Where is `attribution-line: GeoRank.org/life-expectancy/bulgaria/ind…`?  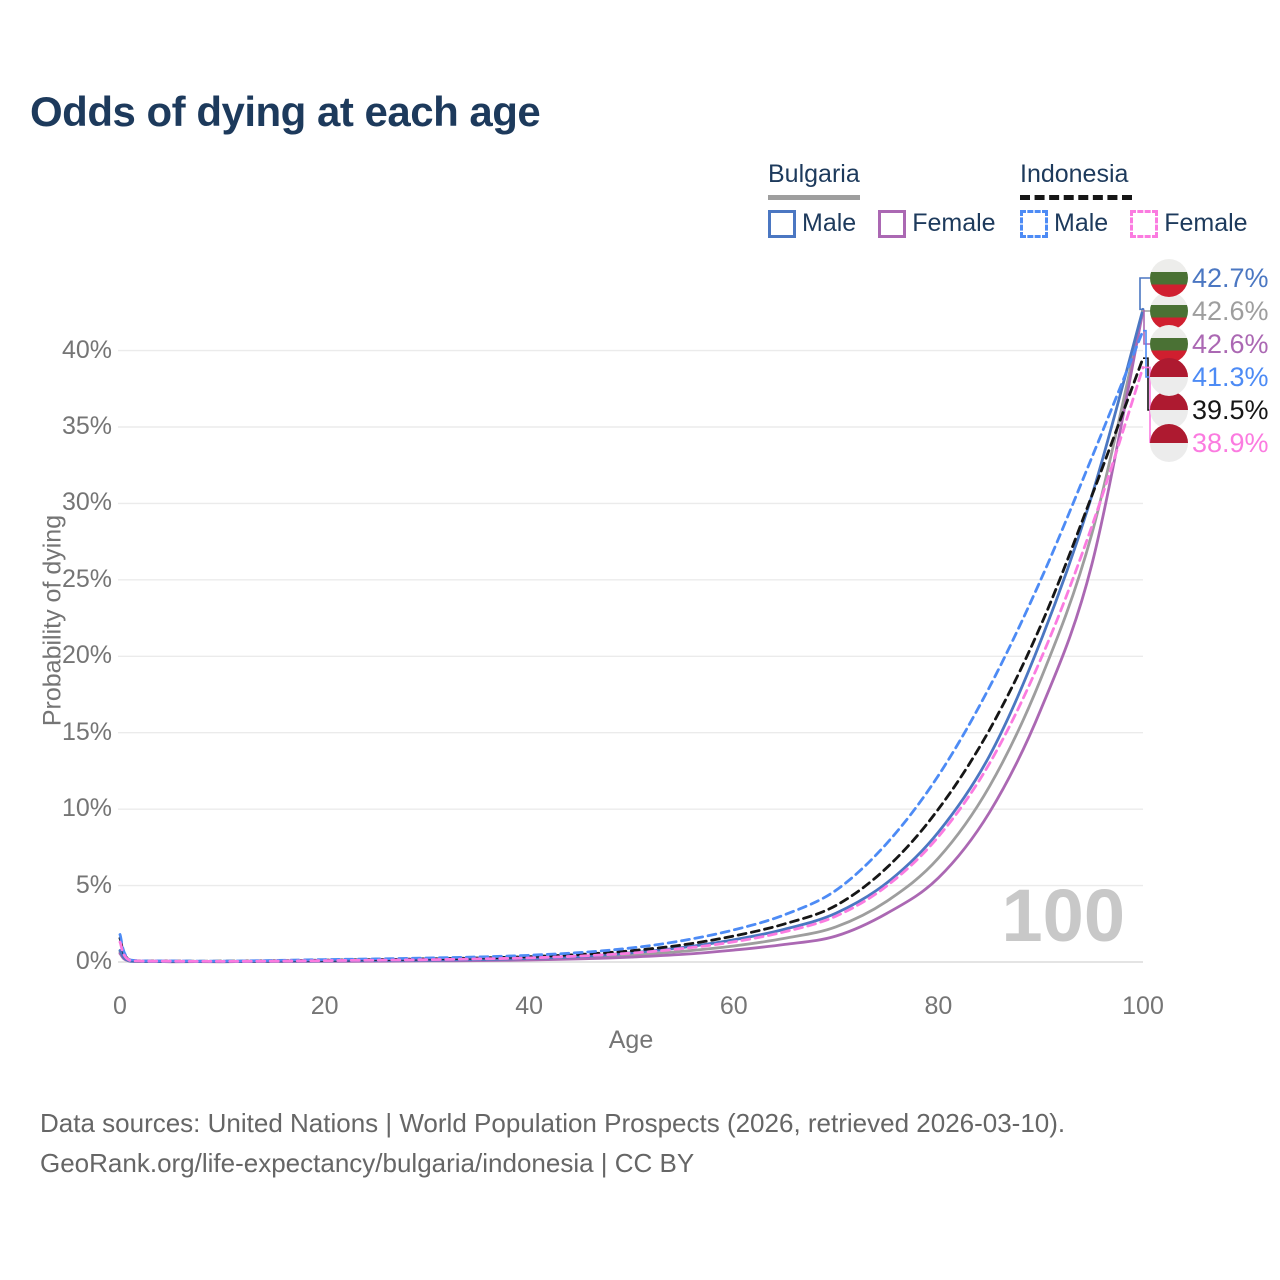 attribution-line: GeoRank.org/life-expectancy/bulgaria/ind… is located at coordinates (367, 1163).